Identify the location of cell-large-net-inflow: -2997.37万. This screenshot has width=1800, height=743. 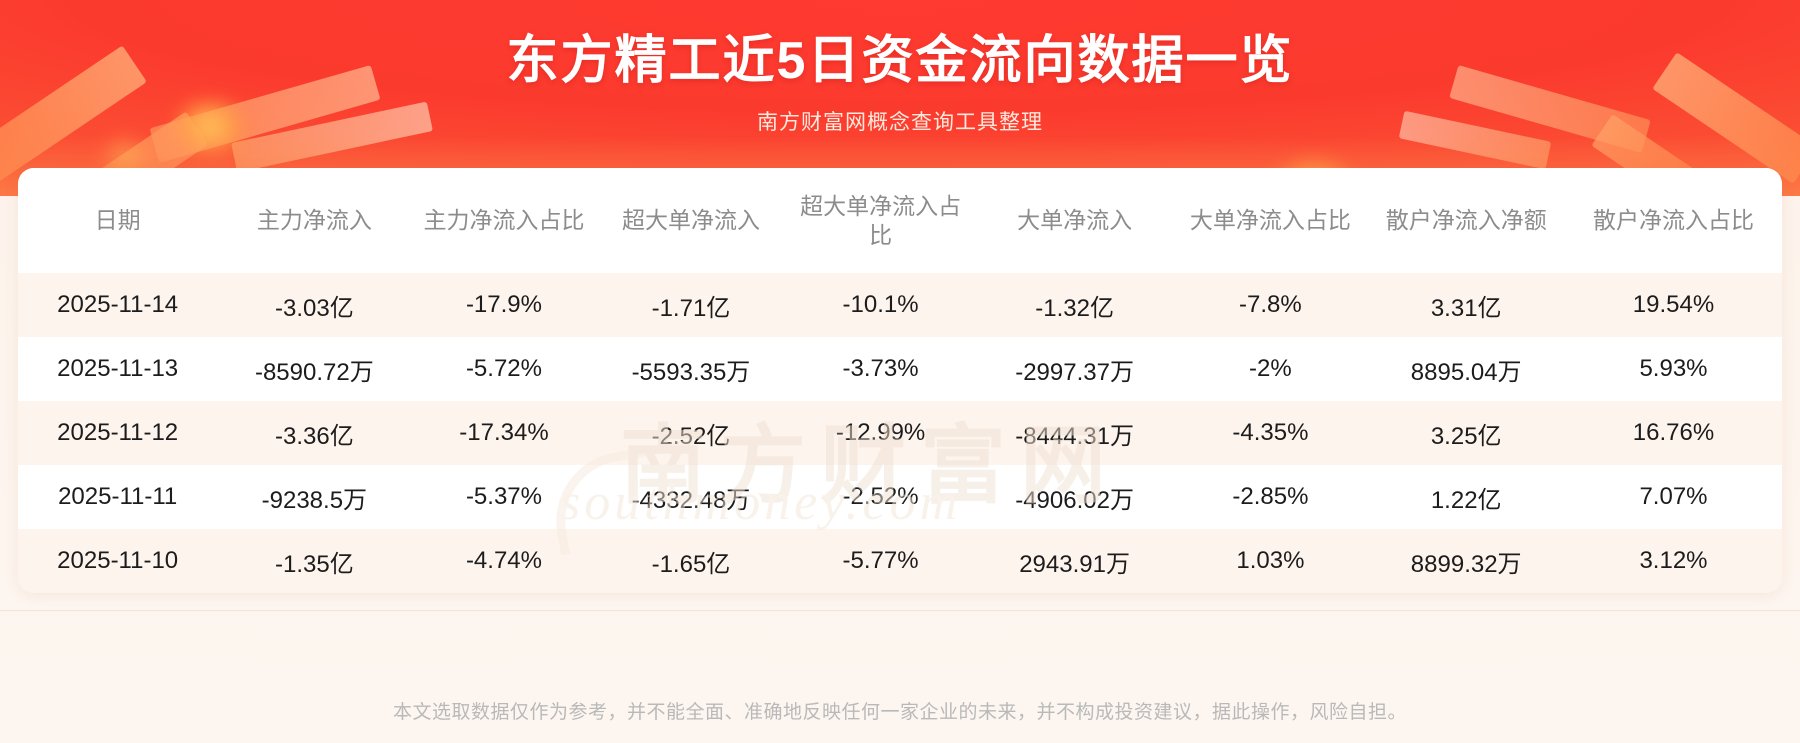
(1074, 369).